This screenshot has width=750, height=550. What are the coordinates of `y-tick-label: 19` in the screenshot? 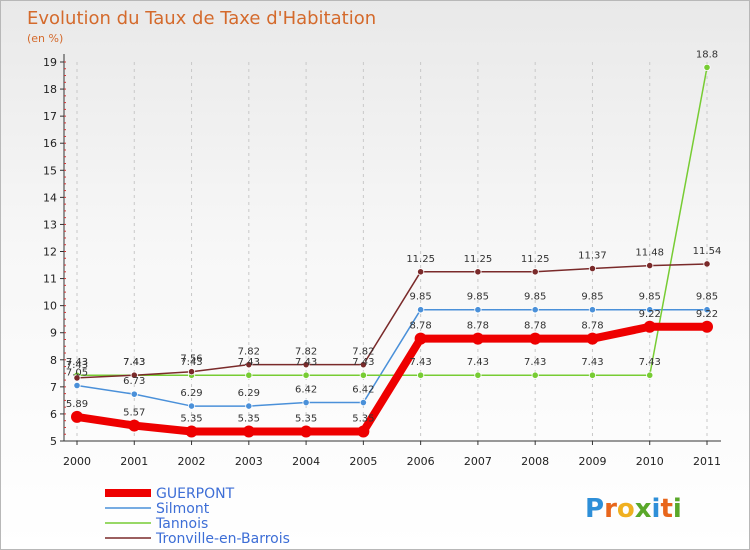 It's located at (50, 62).